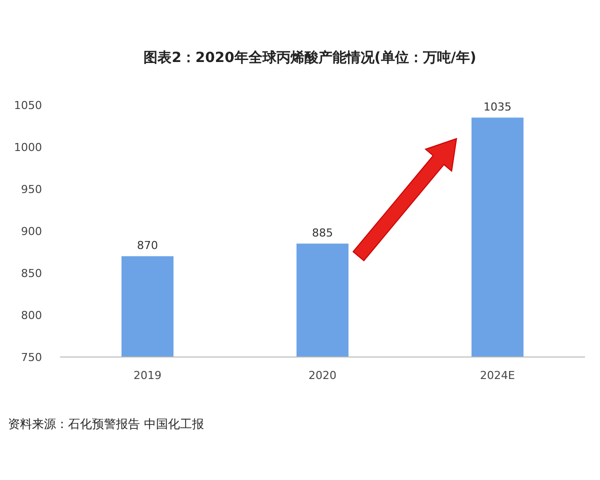  I want to click on y-tick-label: 950, so click(31, 189).